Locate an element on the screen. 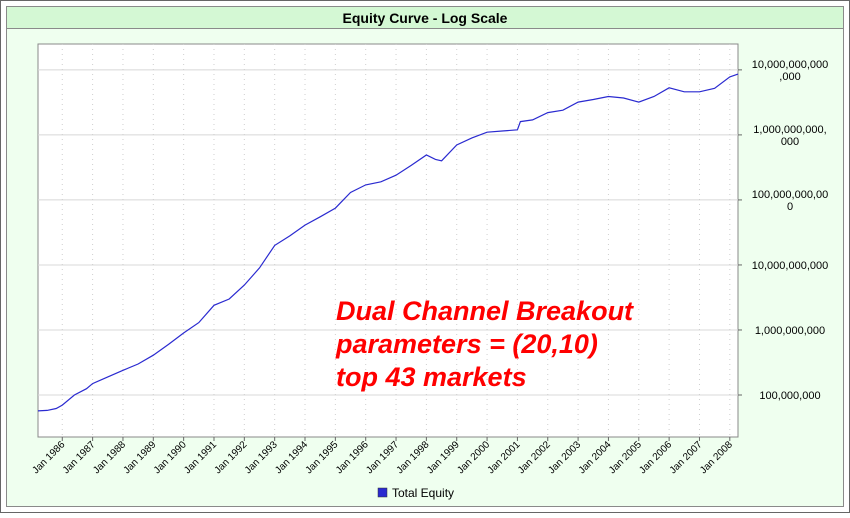 The image size is (850, 518). y-tick-label: 10,000,000,000,000 is located at coordinates (790, 71).